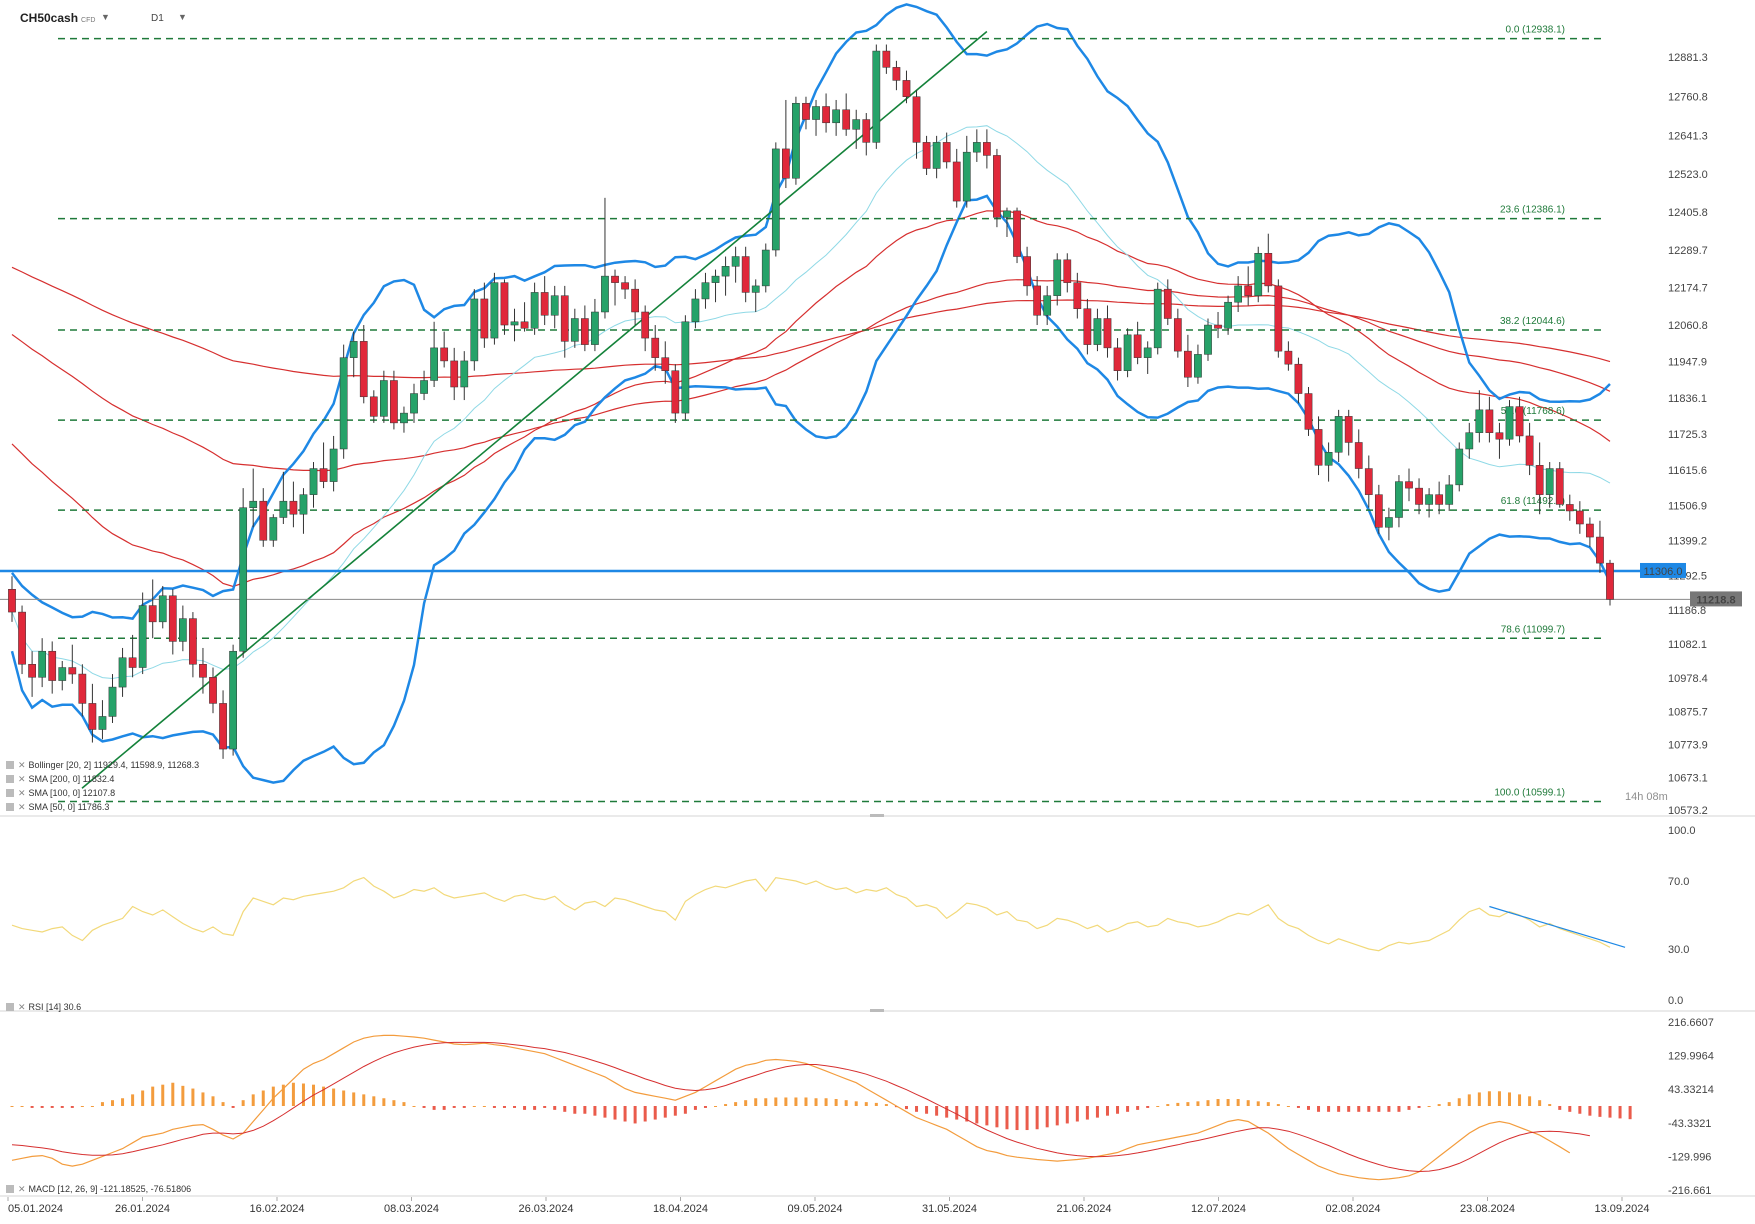 The image size is (1755, 1224). I want to click on indicator-legend-rsi: ✕ RSI [14] 30.6, so click(43, 1007).